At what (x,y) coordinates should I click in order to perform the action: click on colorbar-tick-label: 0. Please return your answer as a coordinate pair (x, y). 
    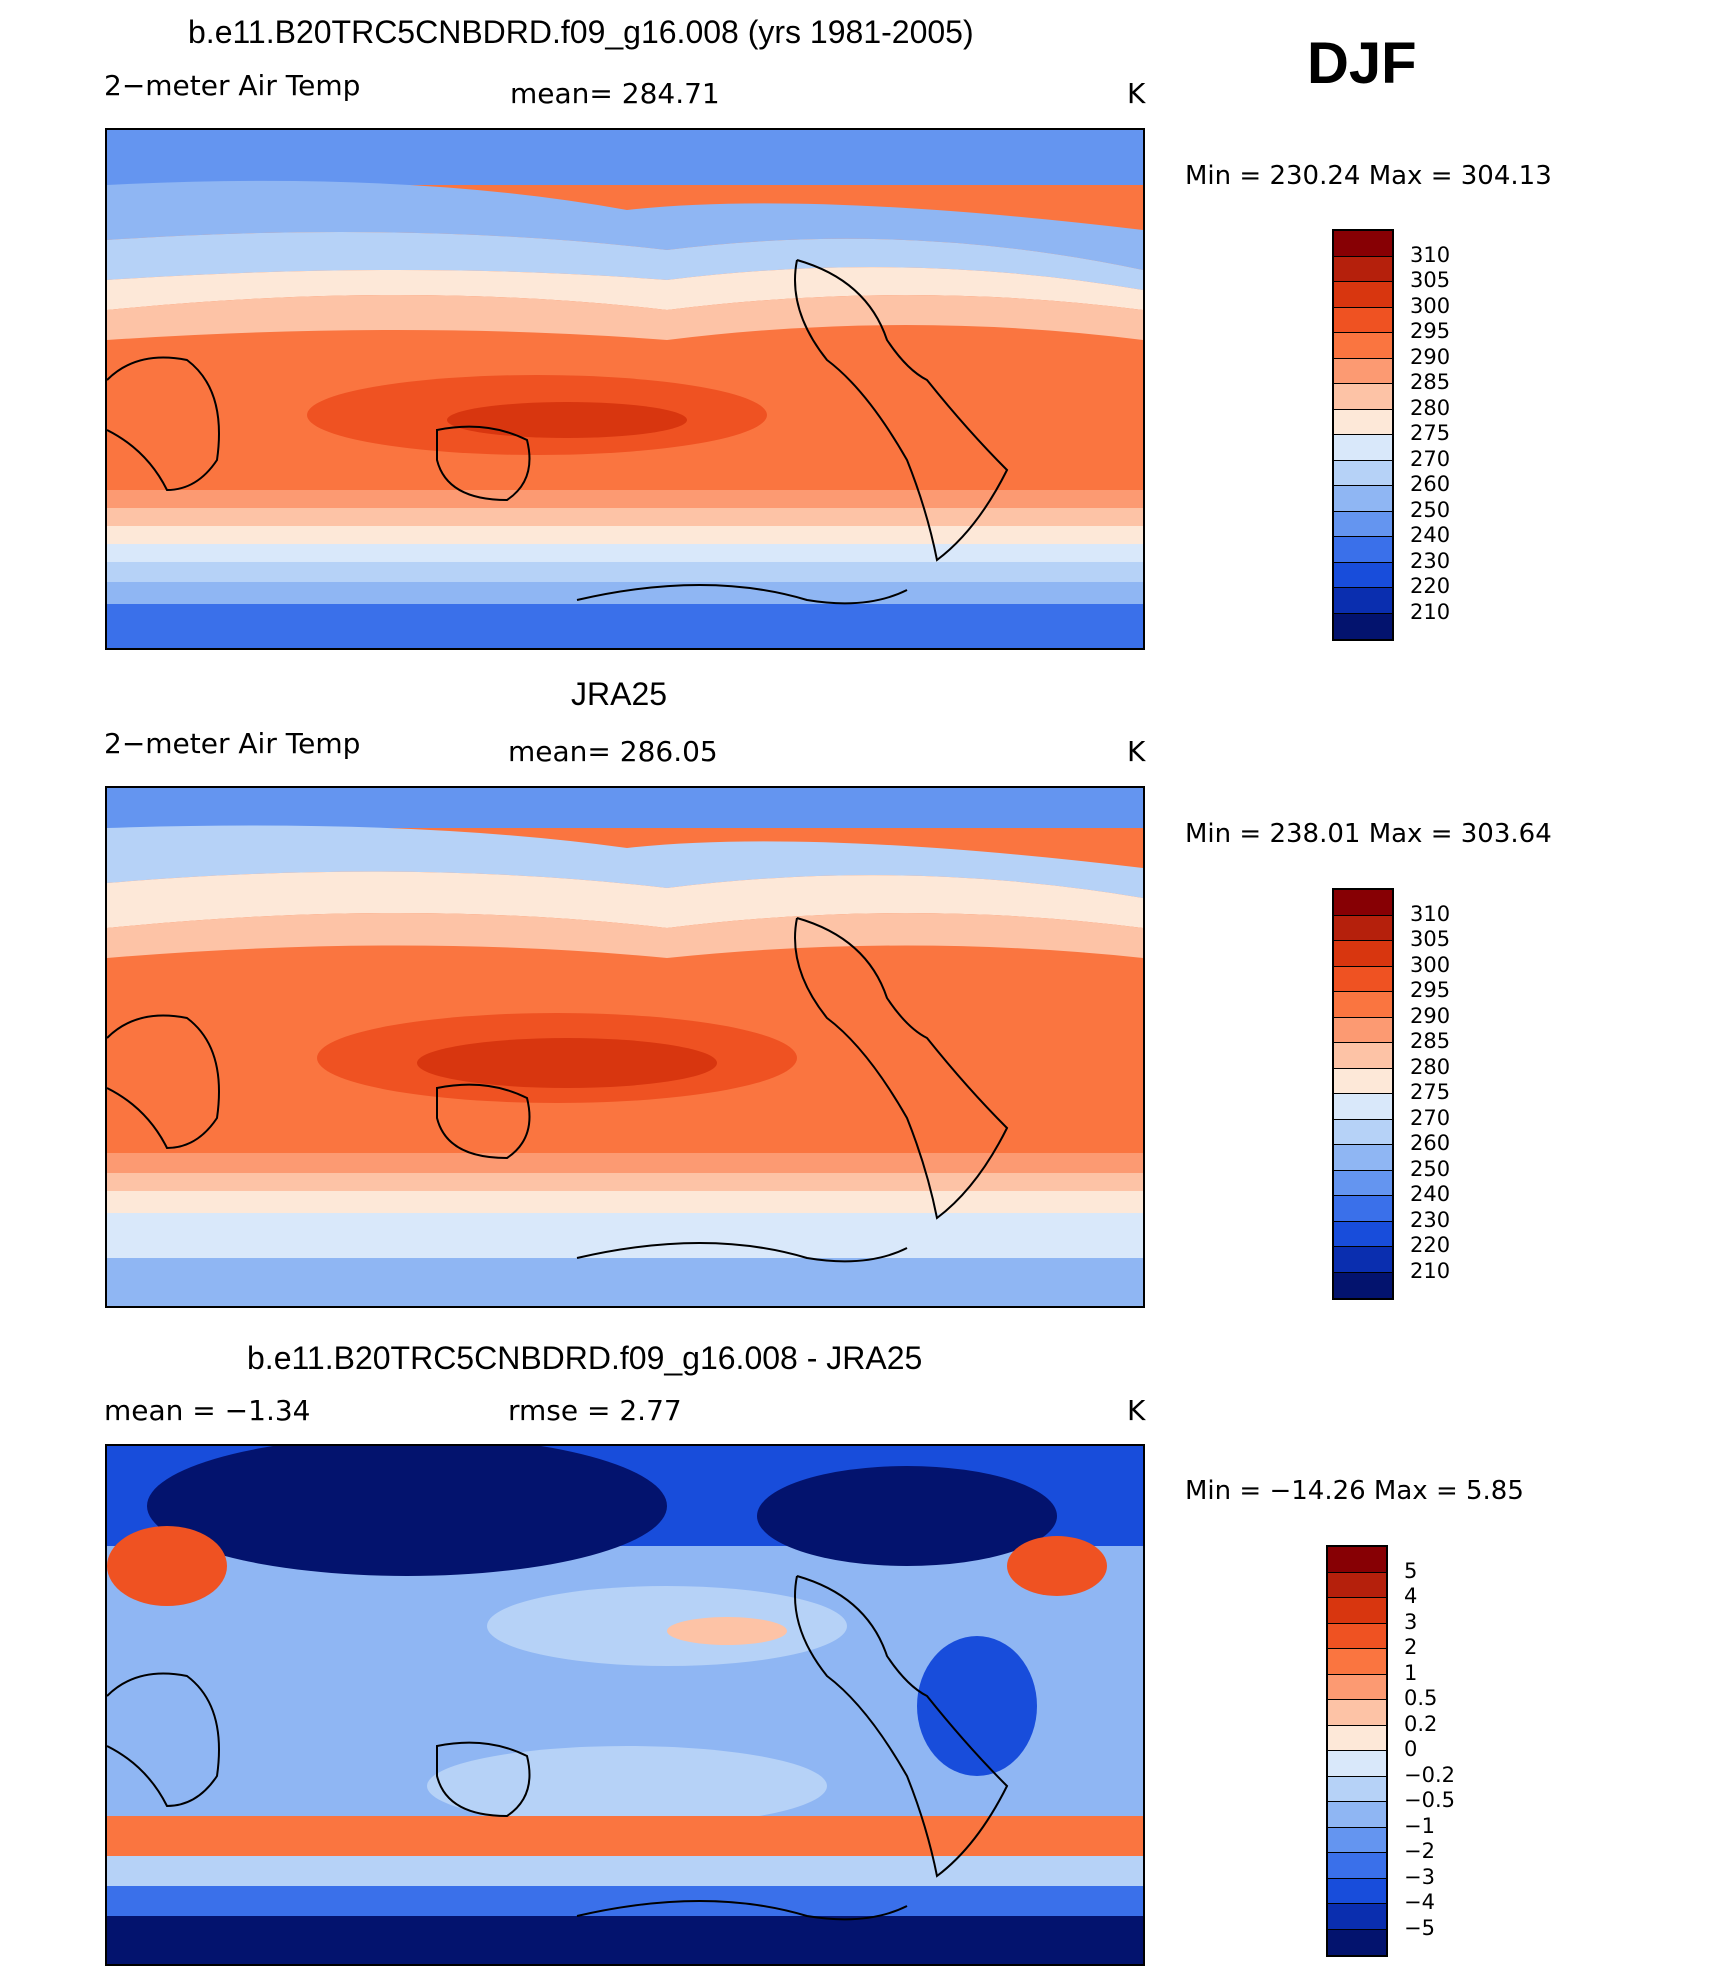
    Looking at the image, I should click on (1411, 1749).